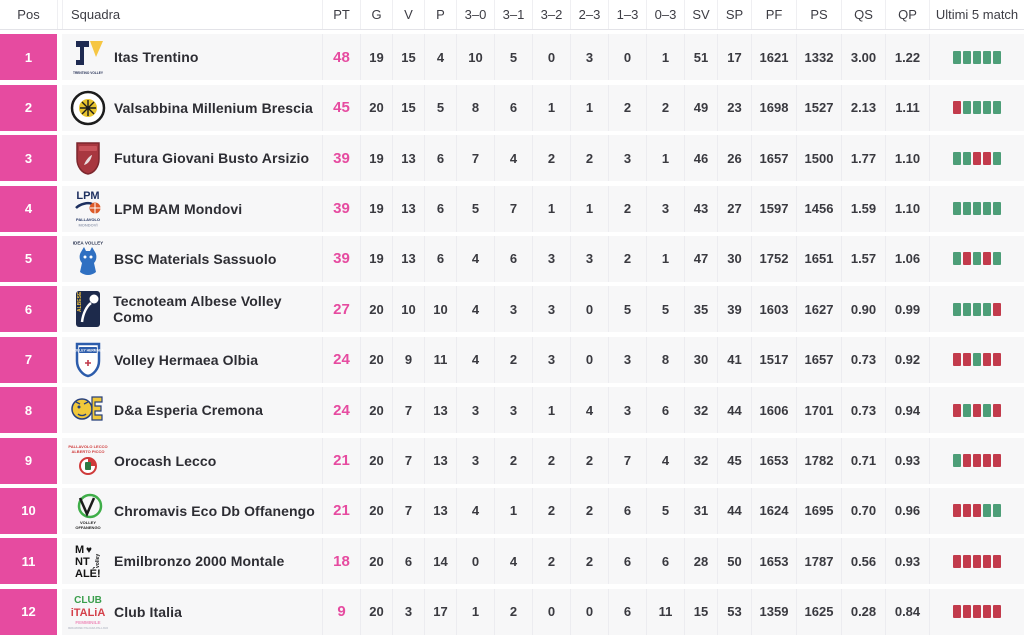 Image resolution: width=1024 pixels, height=637 pixels. I want to click on point-quotient-cell: 0.96, so click(907, 510).